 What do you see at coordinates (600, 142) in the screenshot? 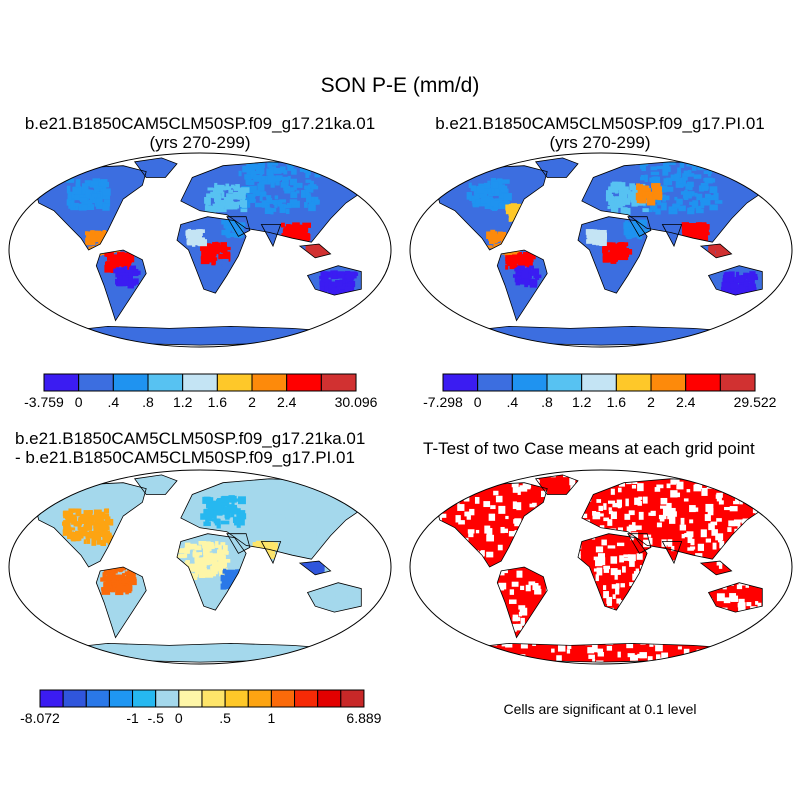
I see `top-right-years: (yrs 270-299)` at bounding box center [600, 142].